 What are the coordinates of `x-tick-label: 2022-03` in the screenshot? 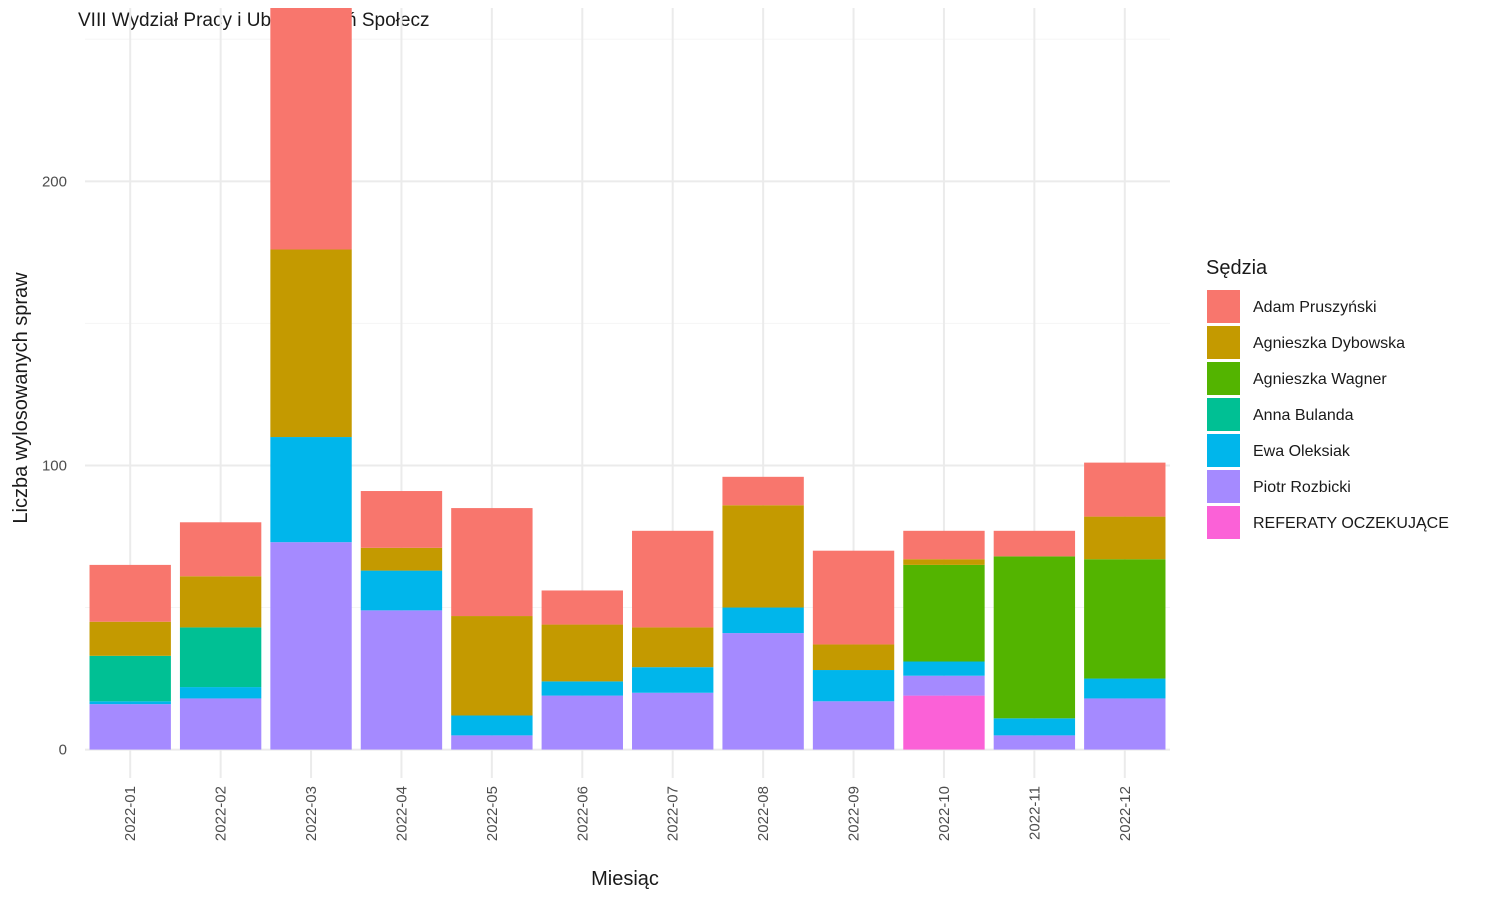 It's located at (311, 813).